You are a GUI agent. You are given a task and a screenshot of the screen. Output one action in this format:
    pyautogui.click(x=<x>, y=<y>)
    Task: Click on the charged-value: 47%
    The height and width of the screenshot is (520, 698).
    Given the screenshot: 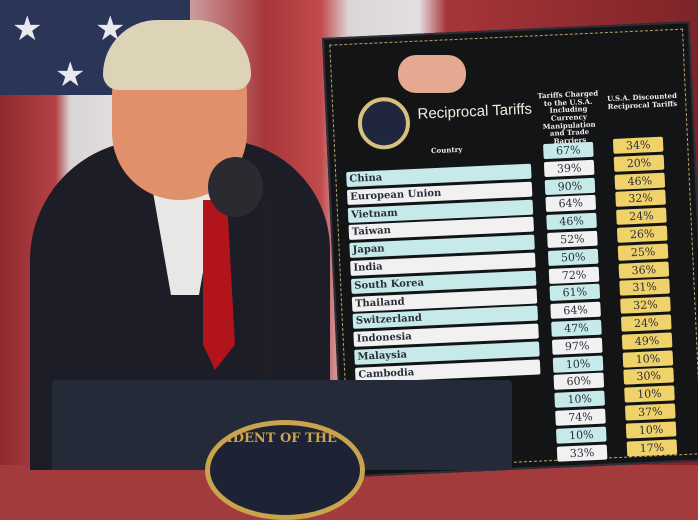 What is the action you would take?
    pyautogui.click(x=576, y=328)
    